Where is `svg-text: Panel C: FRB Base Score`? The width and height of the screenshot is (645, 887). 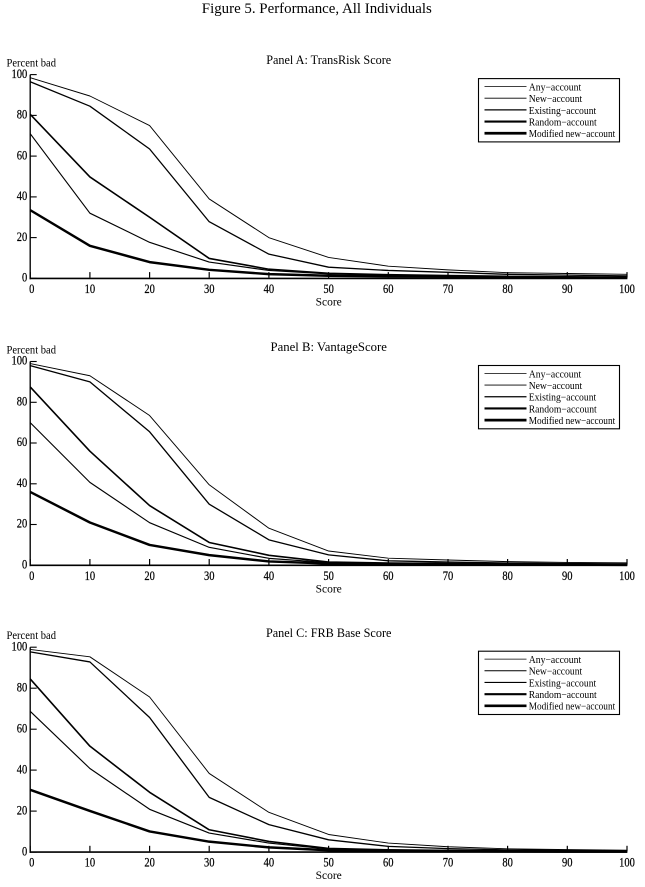 svg-text: Panel C: FRB Base Score is located at coordinates (329, 633).